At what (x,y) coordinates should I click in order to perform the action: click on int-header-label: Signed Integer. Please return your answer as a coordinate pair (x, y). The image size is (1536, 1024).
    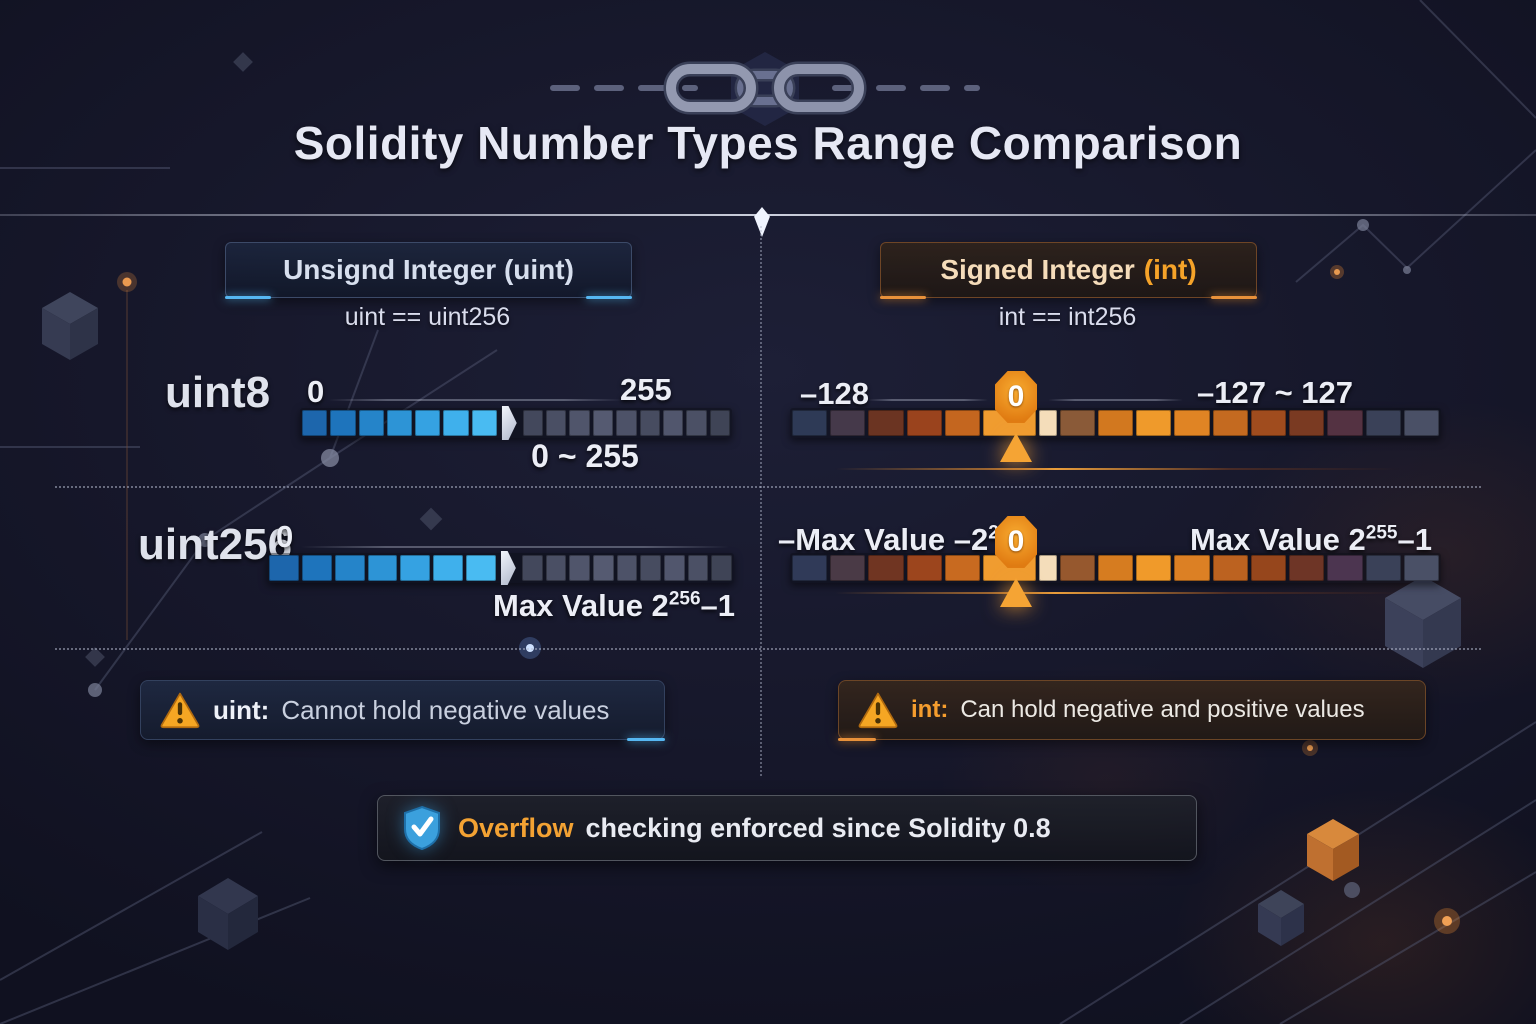
    Looking at the image, I should click on (1037, 269).